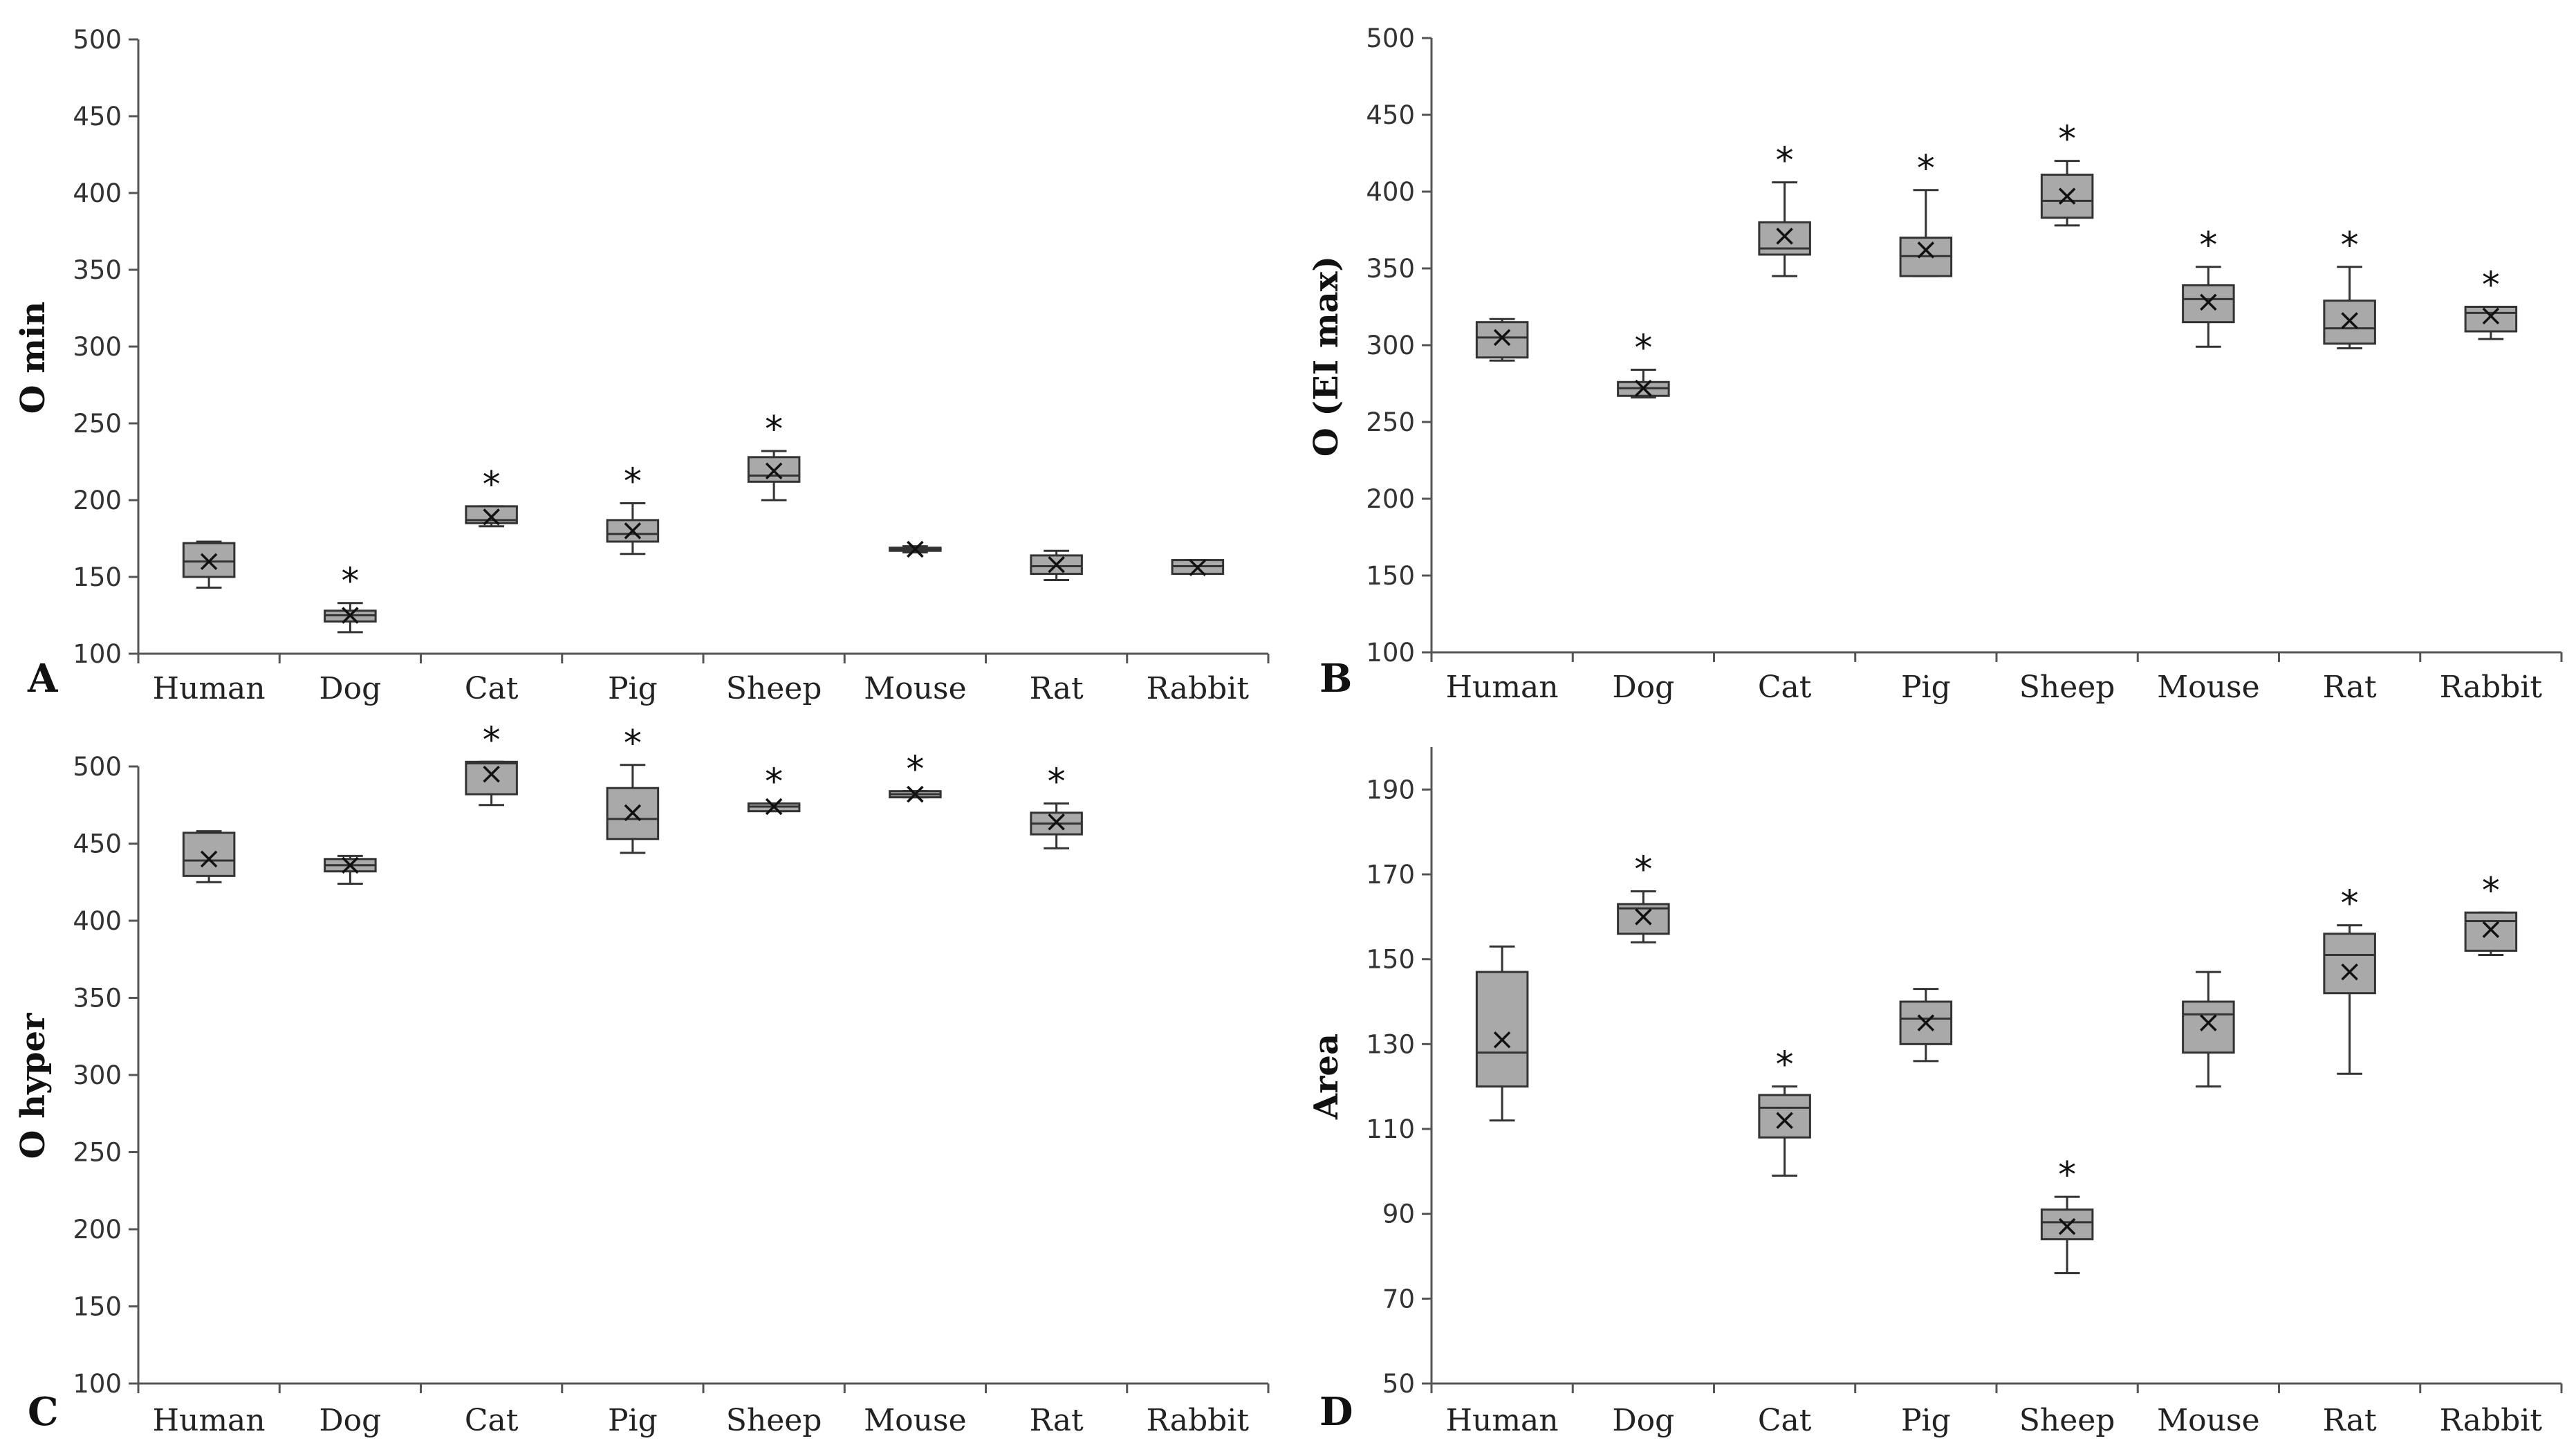 This screenshot has width=2576, height=1452. Describe the element at coordinates (1391, 960) in the screenshot. I see `y-tick-label: 150` at that location.